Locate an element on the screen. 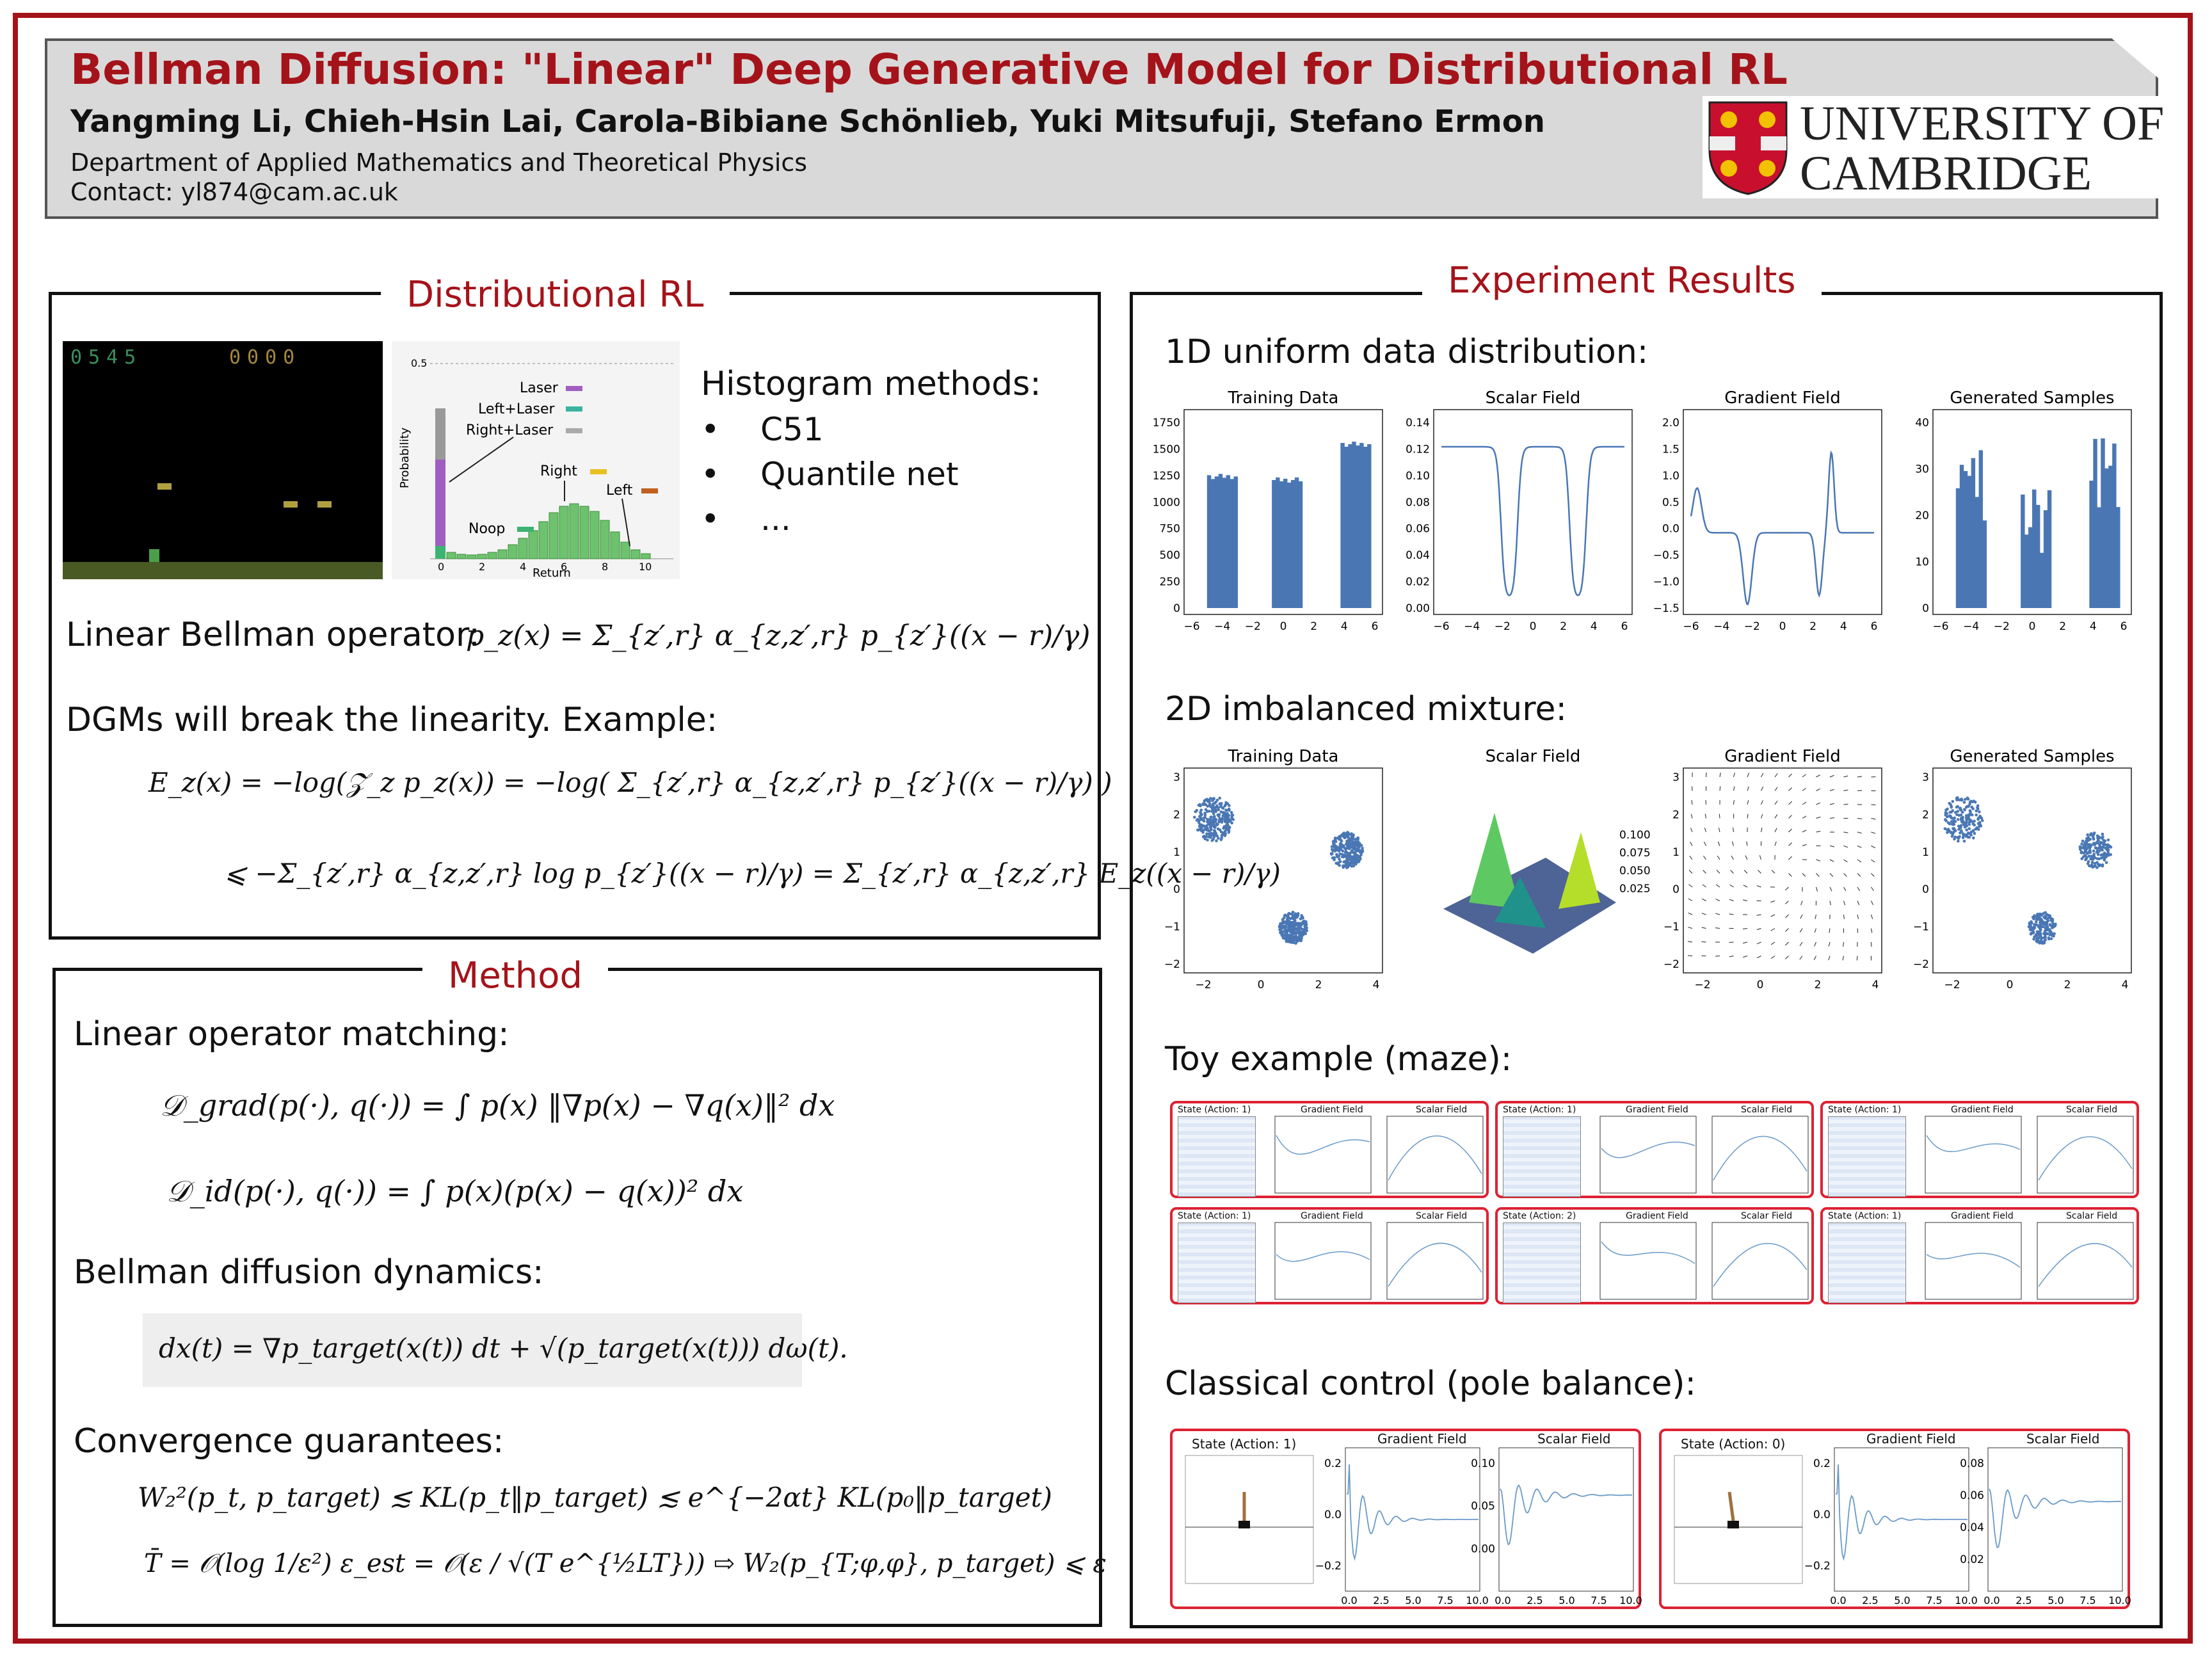  plot-title: Scalar Field is located at coordinates (1533, 756).